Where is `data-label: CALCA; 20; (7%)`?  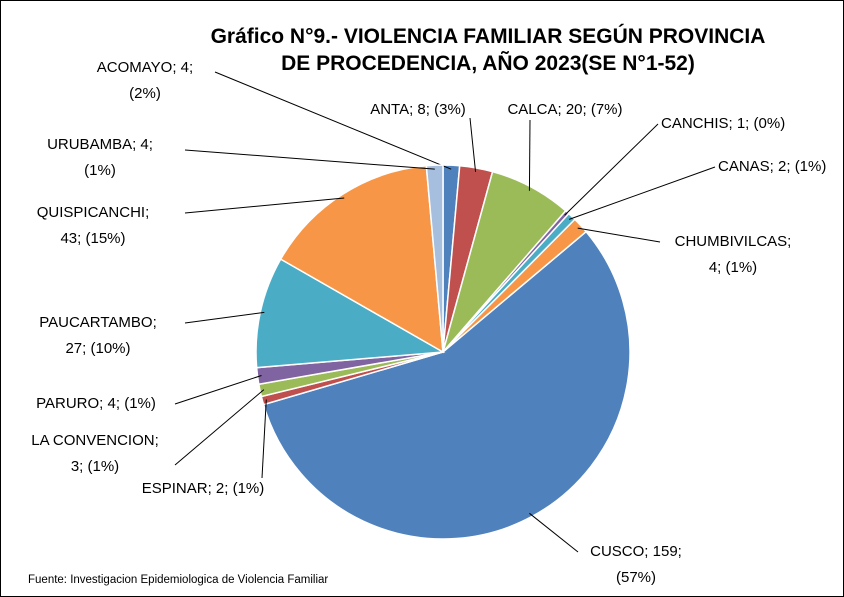 data-label: CALCA; 20; (7%) is located at coordinates (564, 109).